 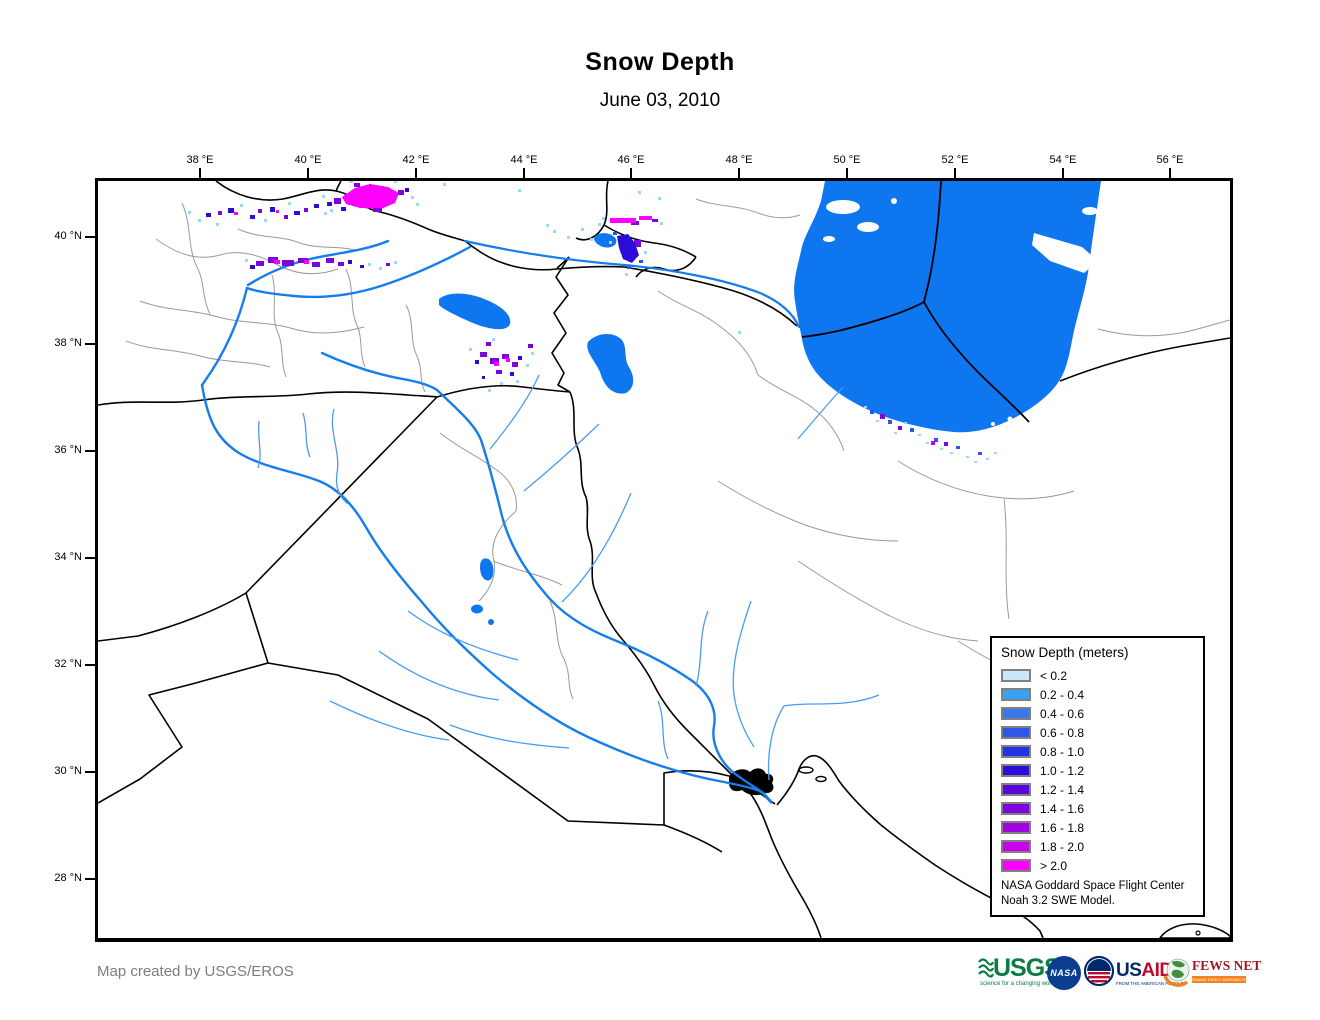 What do you see at coordinates (596, 547) in the screenshot?
I see `diyala-river` at bounding box center [596, 547].